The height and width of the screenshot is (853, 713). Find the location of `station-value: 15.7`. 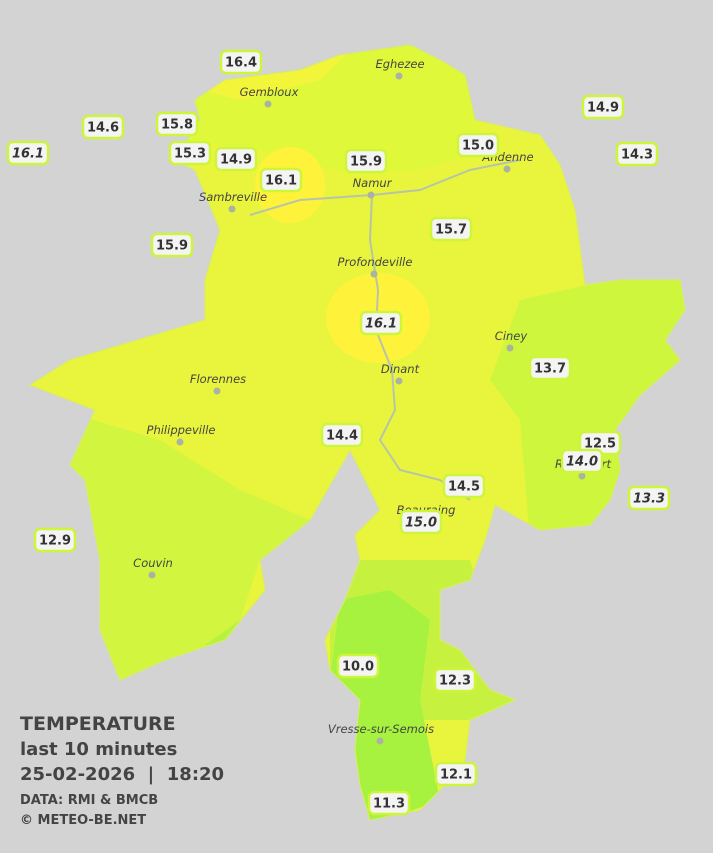

station-value: 15.7 is located at coordinates (451, 230).